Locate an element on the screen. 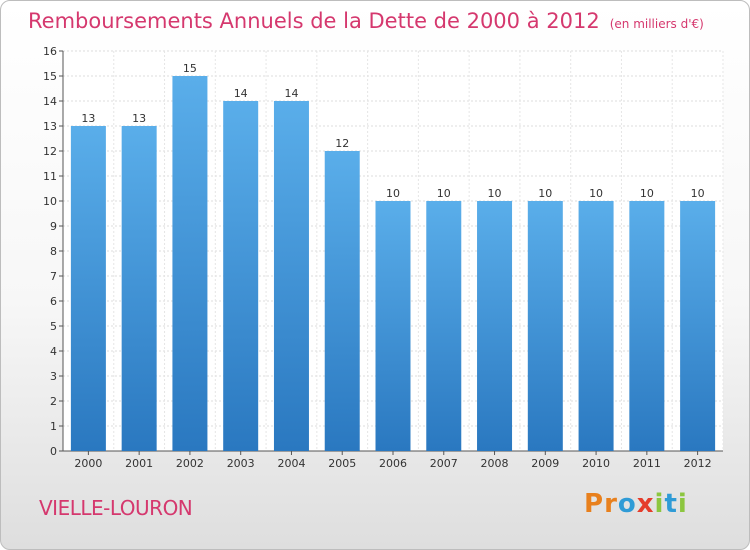 The image size is (750, 550). commune-name: VIELLE-LOURON is located at coordinates (116, 508).